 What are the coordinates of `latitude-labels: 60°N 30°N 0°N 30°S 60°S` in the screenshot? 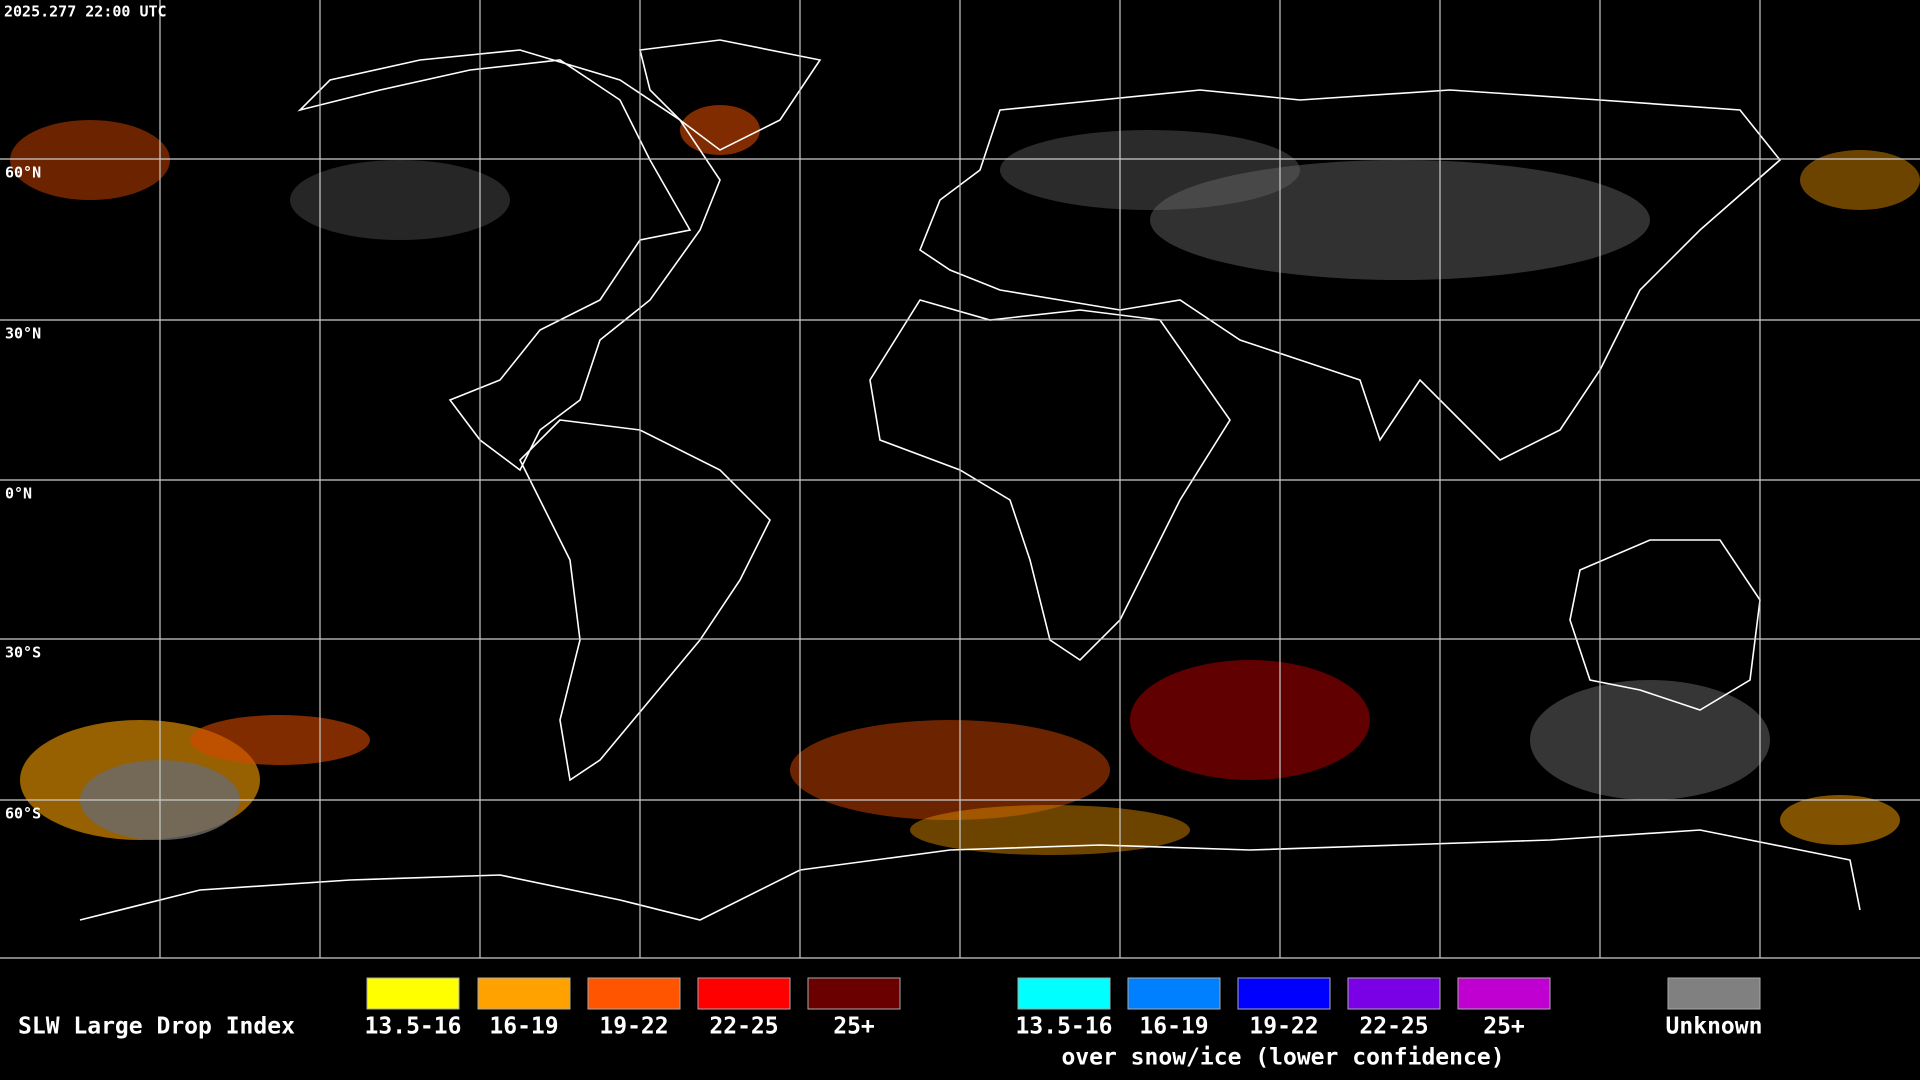 It's located at (23, 493).